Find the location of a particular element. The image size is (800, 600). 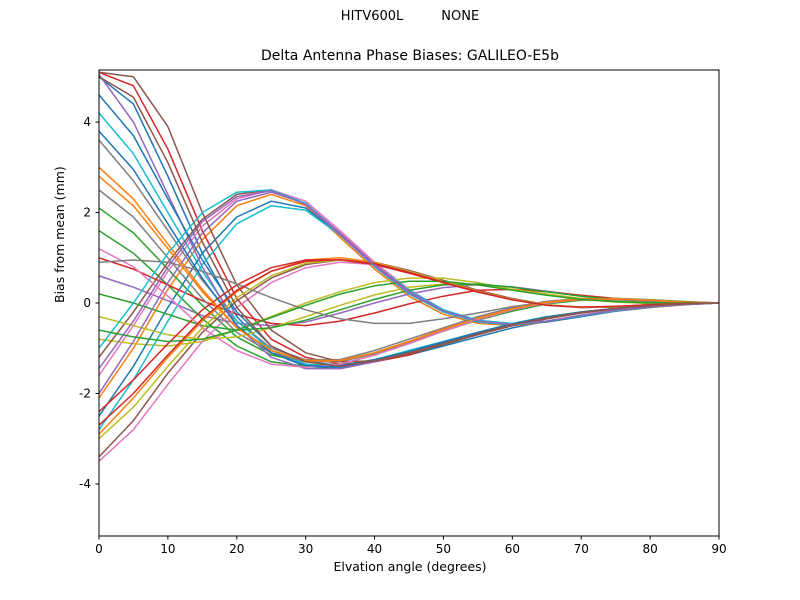

x-tick-label: 50 is located at coordinates (443, 549).